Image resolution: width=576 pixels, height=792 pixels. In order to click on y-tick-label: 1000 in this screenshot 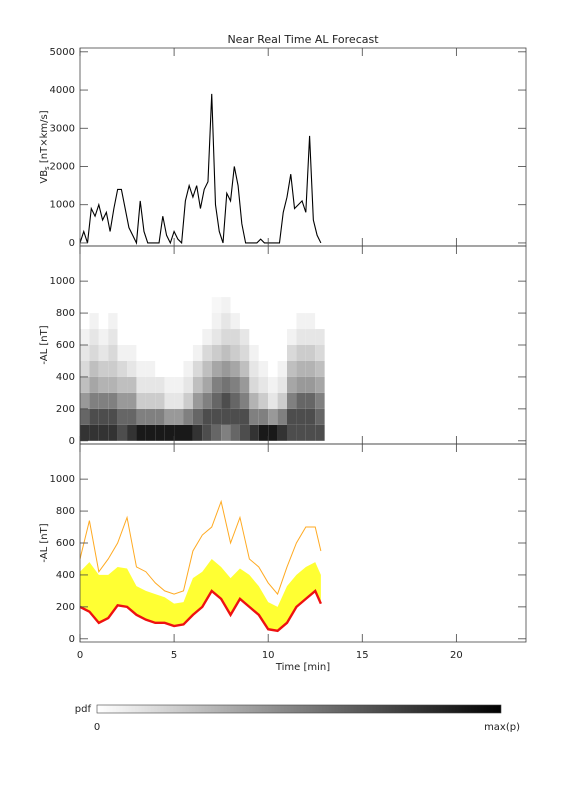, I will do `click(62, 205)`.